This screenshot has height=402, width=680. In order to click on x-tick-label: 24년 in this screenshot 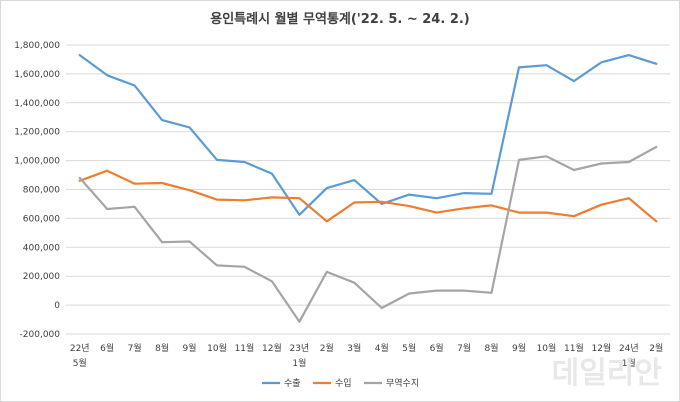, I will do `click(629, 348)`.